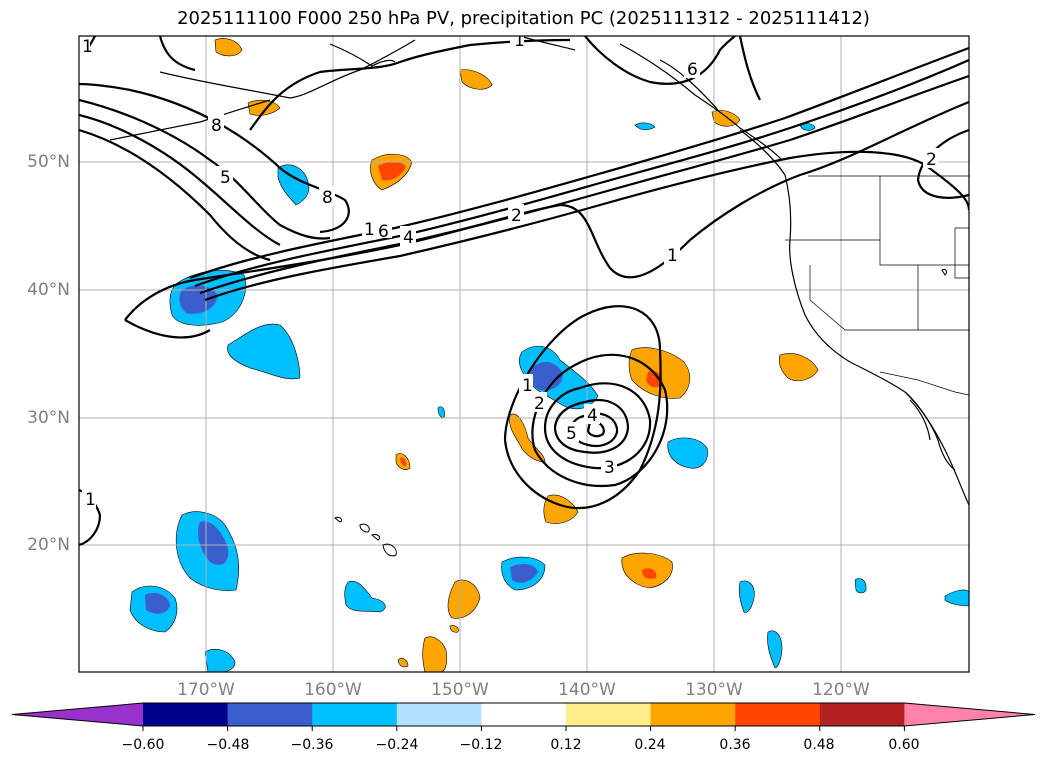 Image resolution: width=1047 pixels, height=765 pixels. I want to click on aleutian-islands, so click(190, 120).